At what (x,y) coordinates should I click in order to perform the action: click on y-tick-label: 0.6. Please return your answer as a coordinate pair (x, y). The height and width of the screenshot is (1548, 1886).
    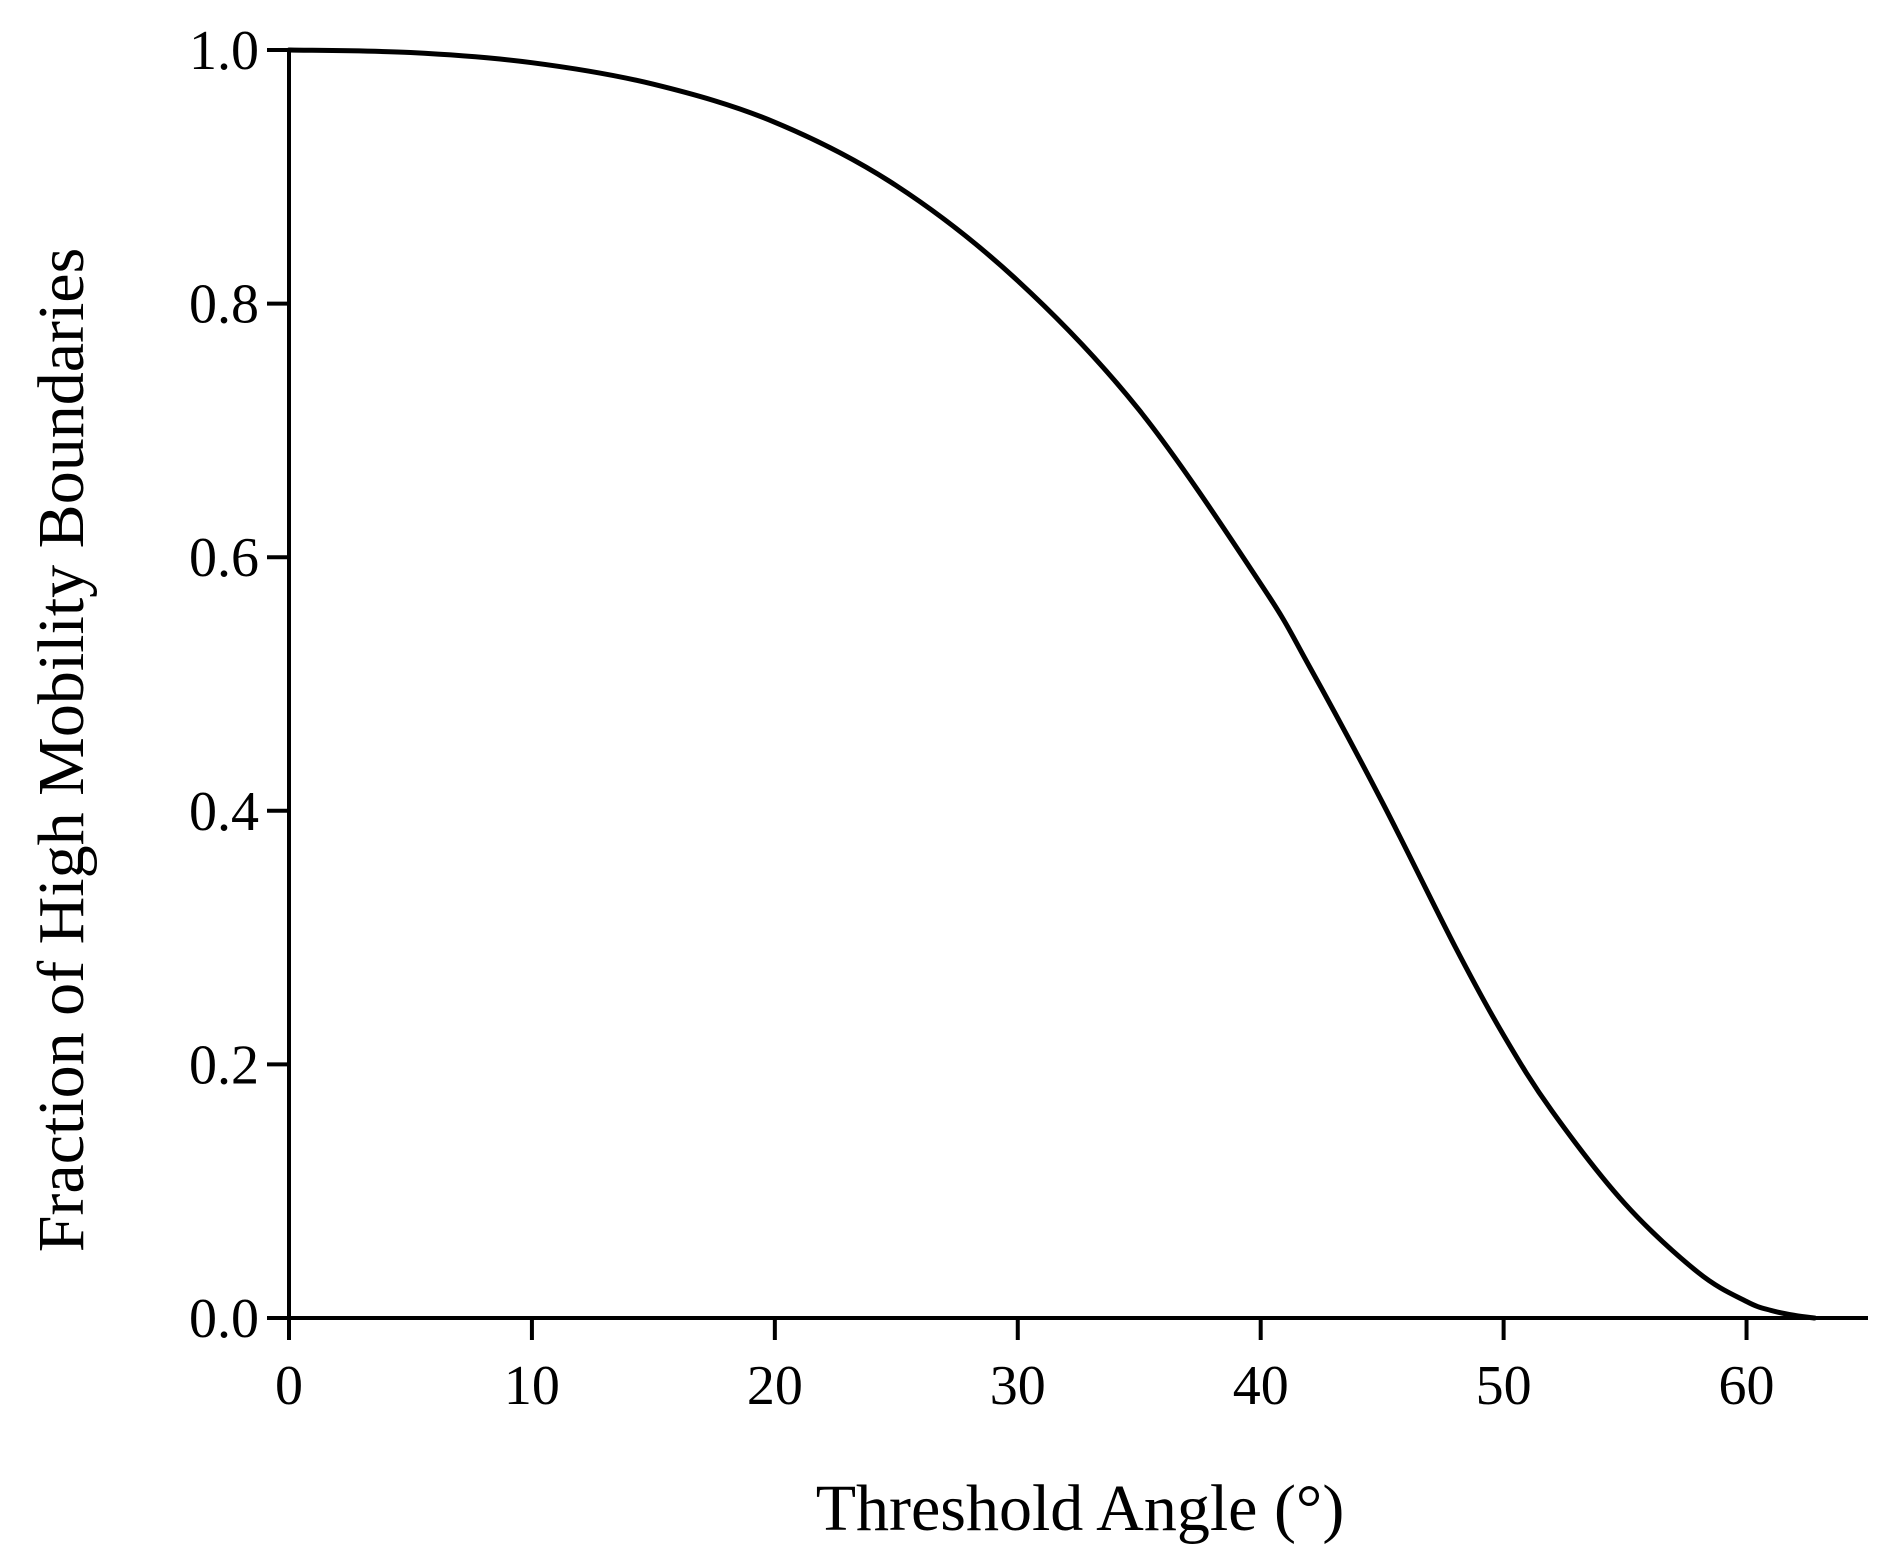
    Looking at the image, I should click on (224, 558).